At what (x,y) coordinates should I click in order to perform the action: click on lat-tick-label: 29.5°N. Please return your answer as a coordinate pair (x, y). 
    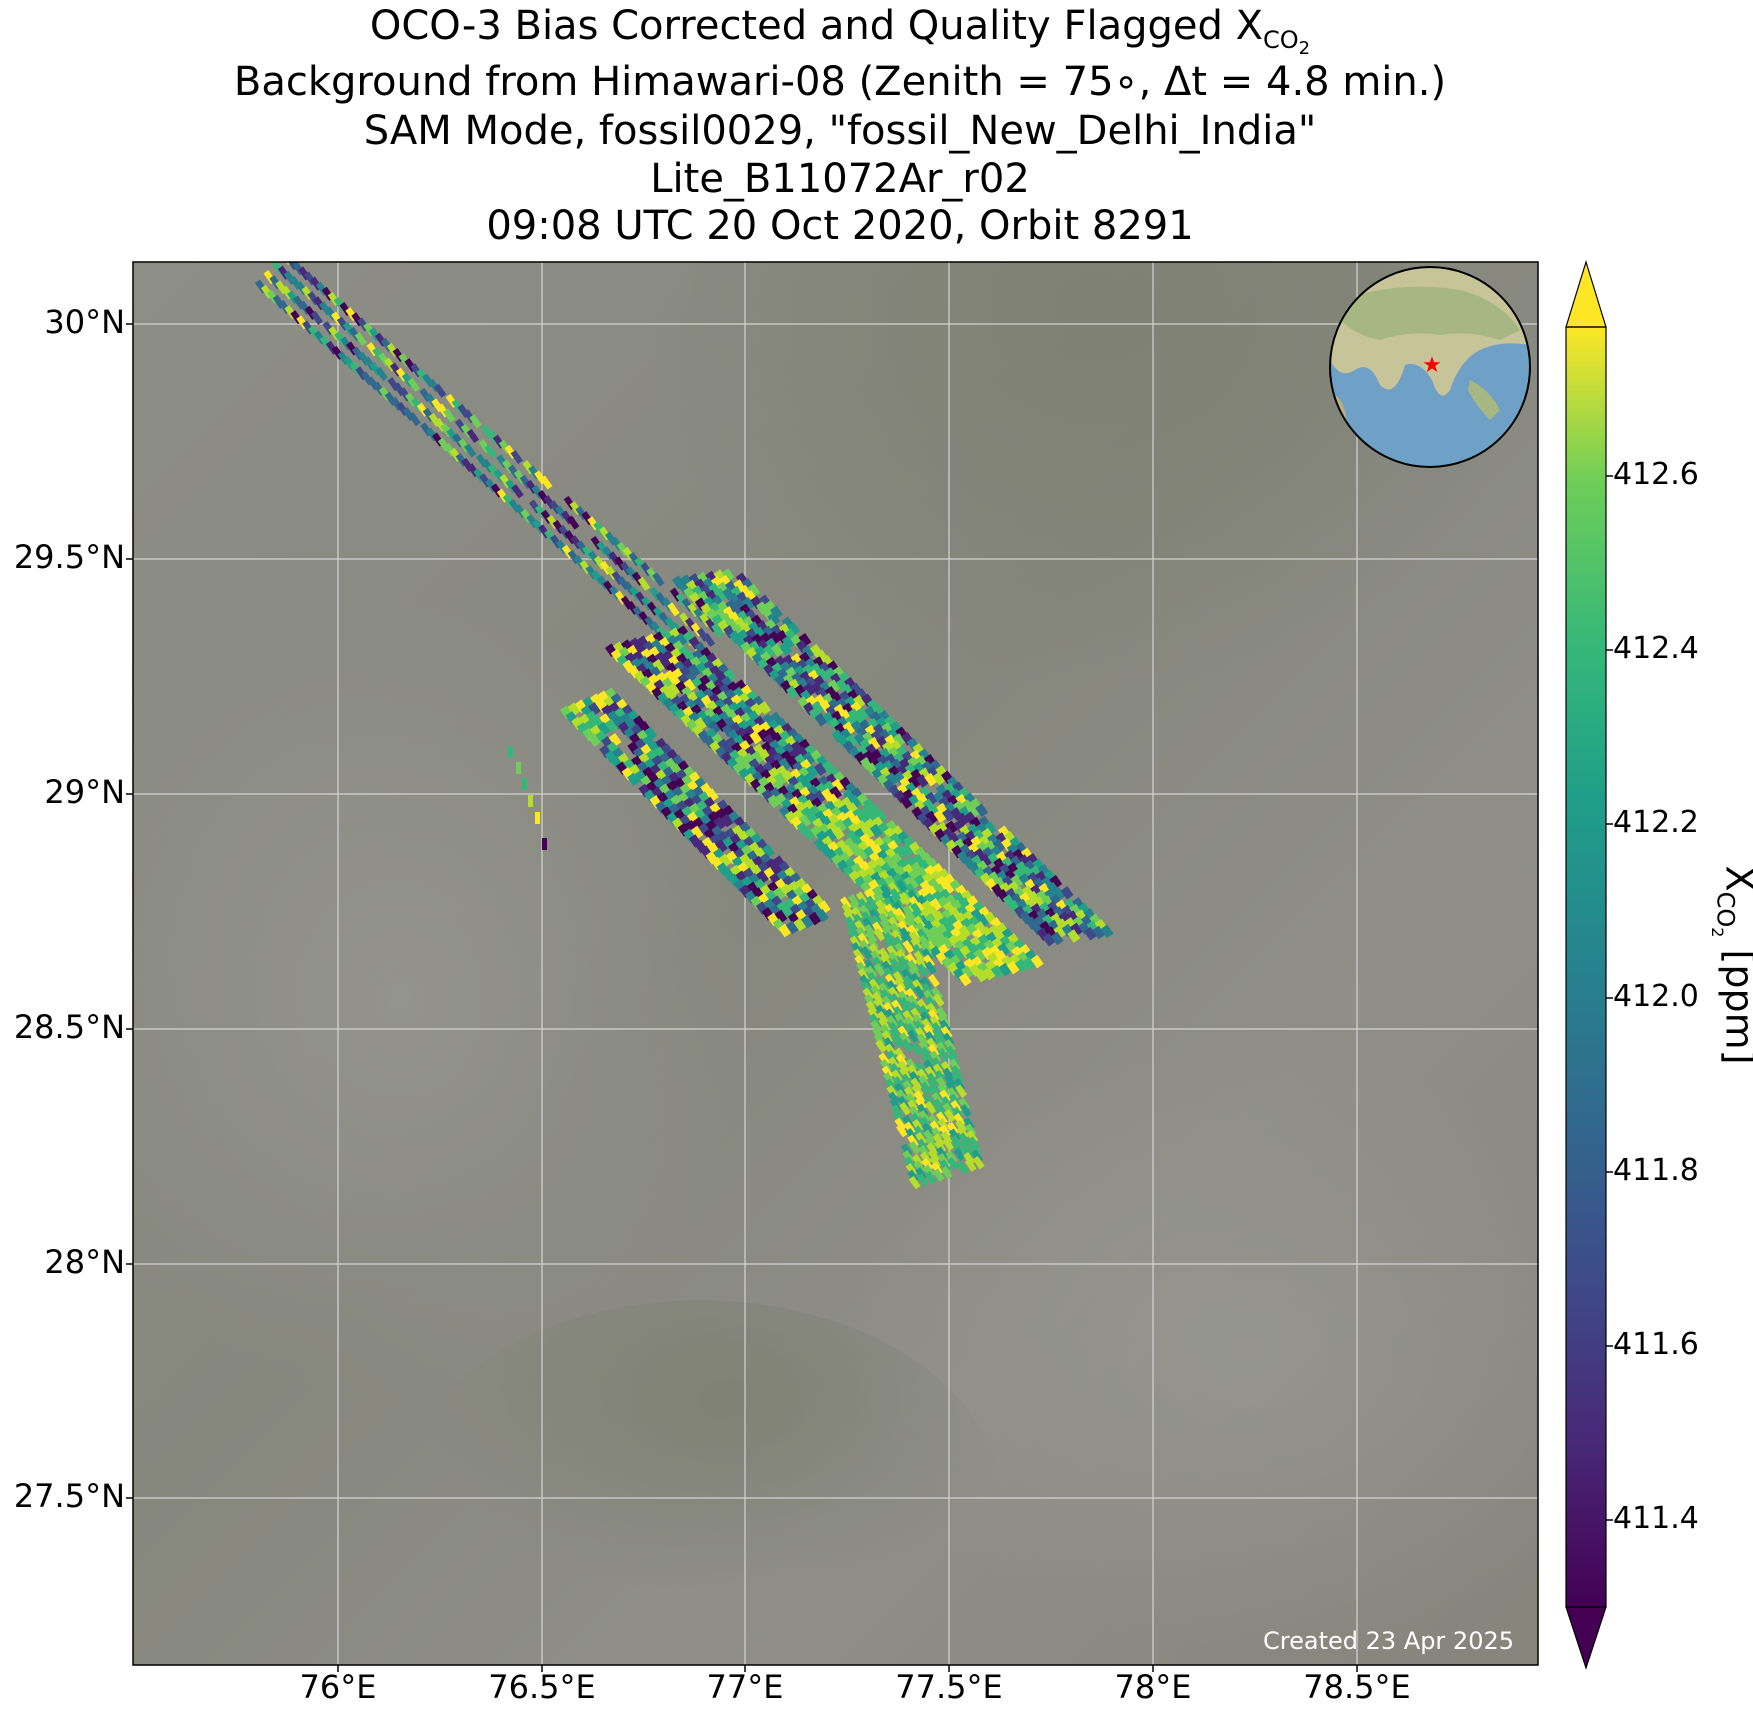
    Looking at the image, I should click on (69, 557).